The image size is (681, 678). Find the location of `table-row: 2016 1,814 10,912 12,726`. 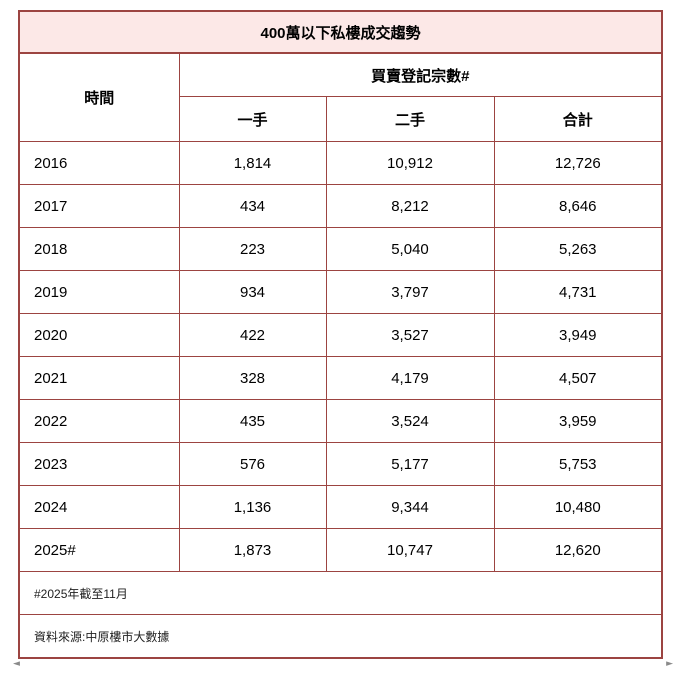

table-row: 2016 1,814 10,912 12,726 is located at coordinates (340, 163).